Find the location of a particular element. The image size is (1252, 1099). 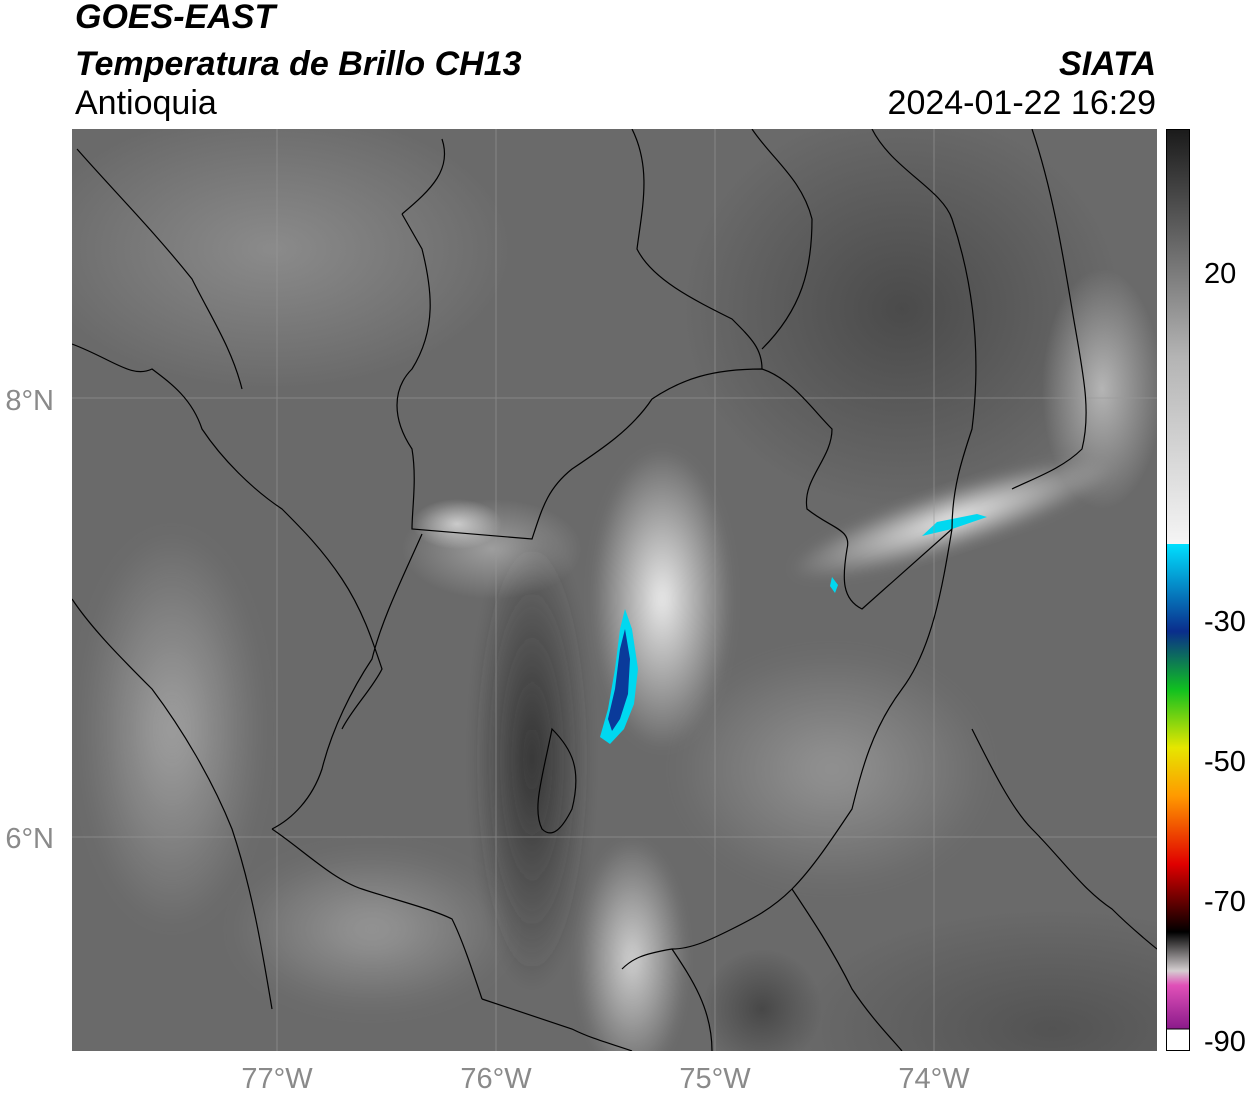

colorbar-tick-neg90: -90 is located at coordinates (1225, 1042).